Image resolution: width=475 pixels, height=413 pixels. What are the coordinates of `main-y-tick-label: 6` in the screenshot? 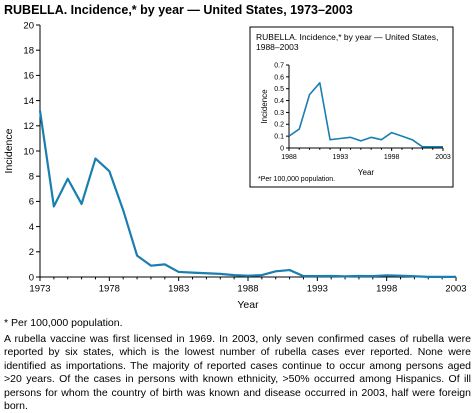 It's located at (31, 202).